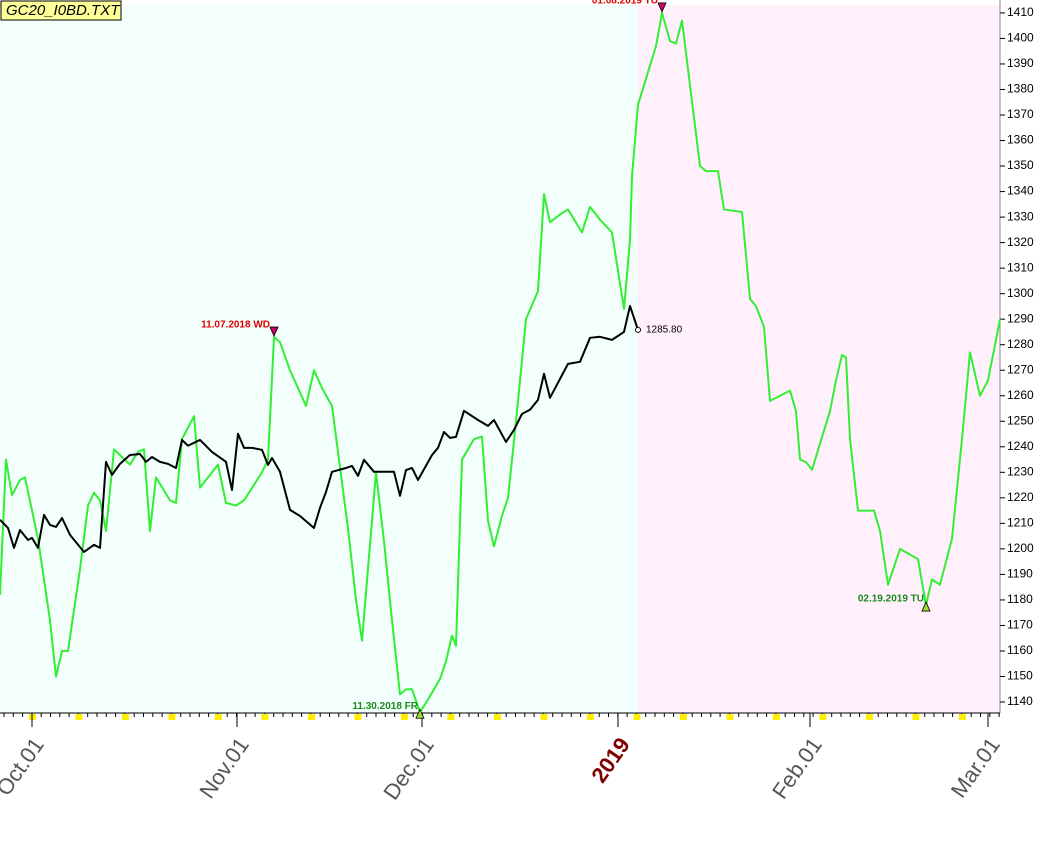  I want to click on y-tick-label: 1410, so click(1020, 12).